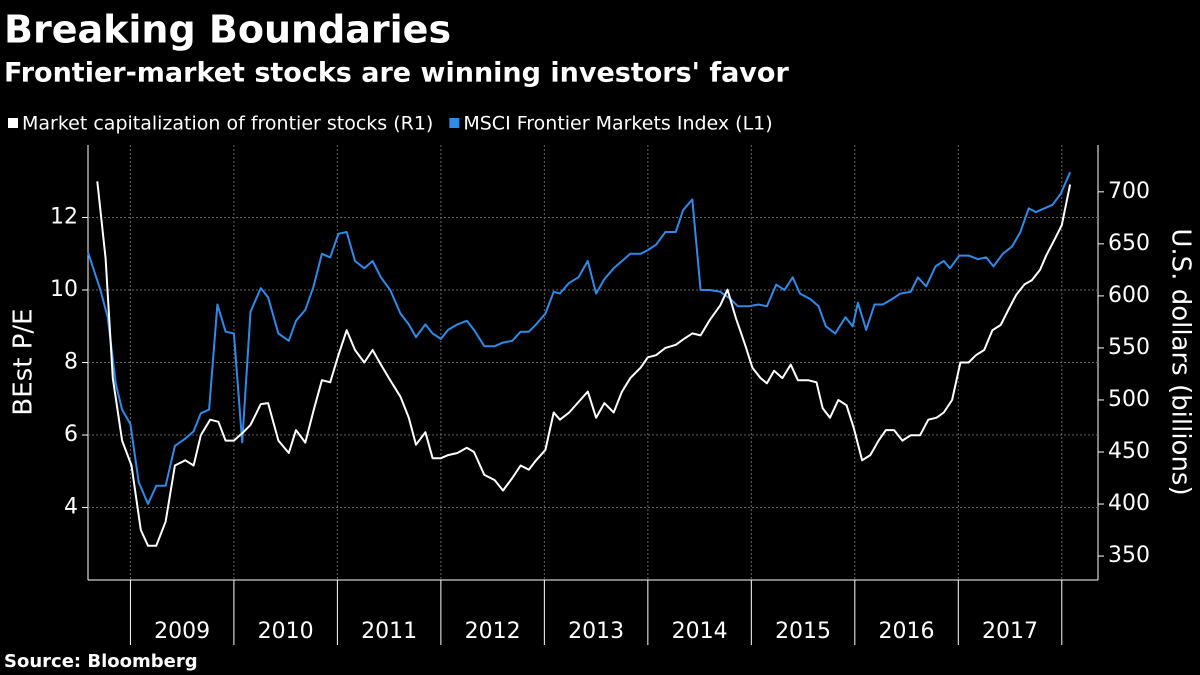 This screenshot has height=675, width=1200. I want to click on y2-tick-label: 400, so click(1129, 503).